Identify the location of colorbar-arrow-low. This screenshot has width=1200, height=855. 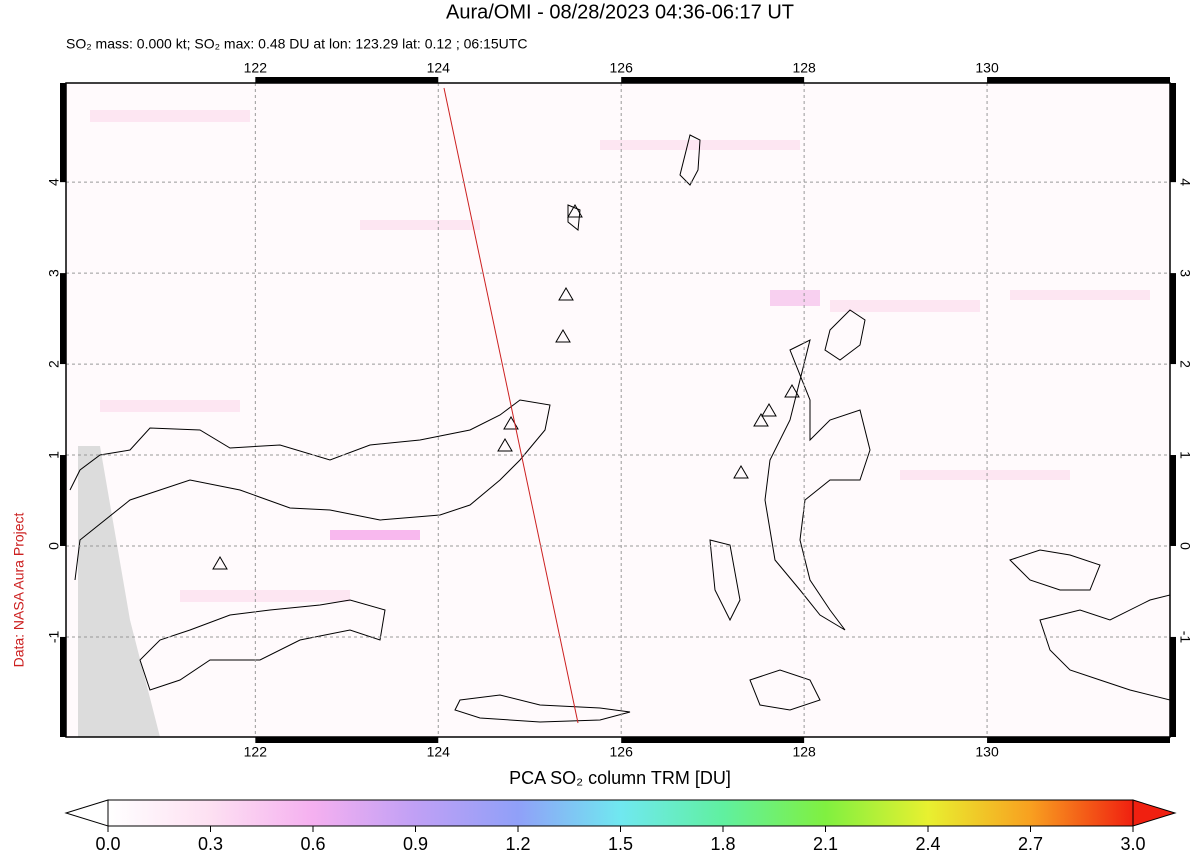
(86, 813).